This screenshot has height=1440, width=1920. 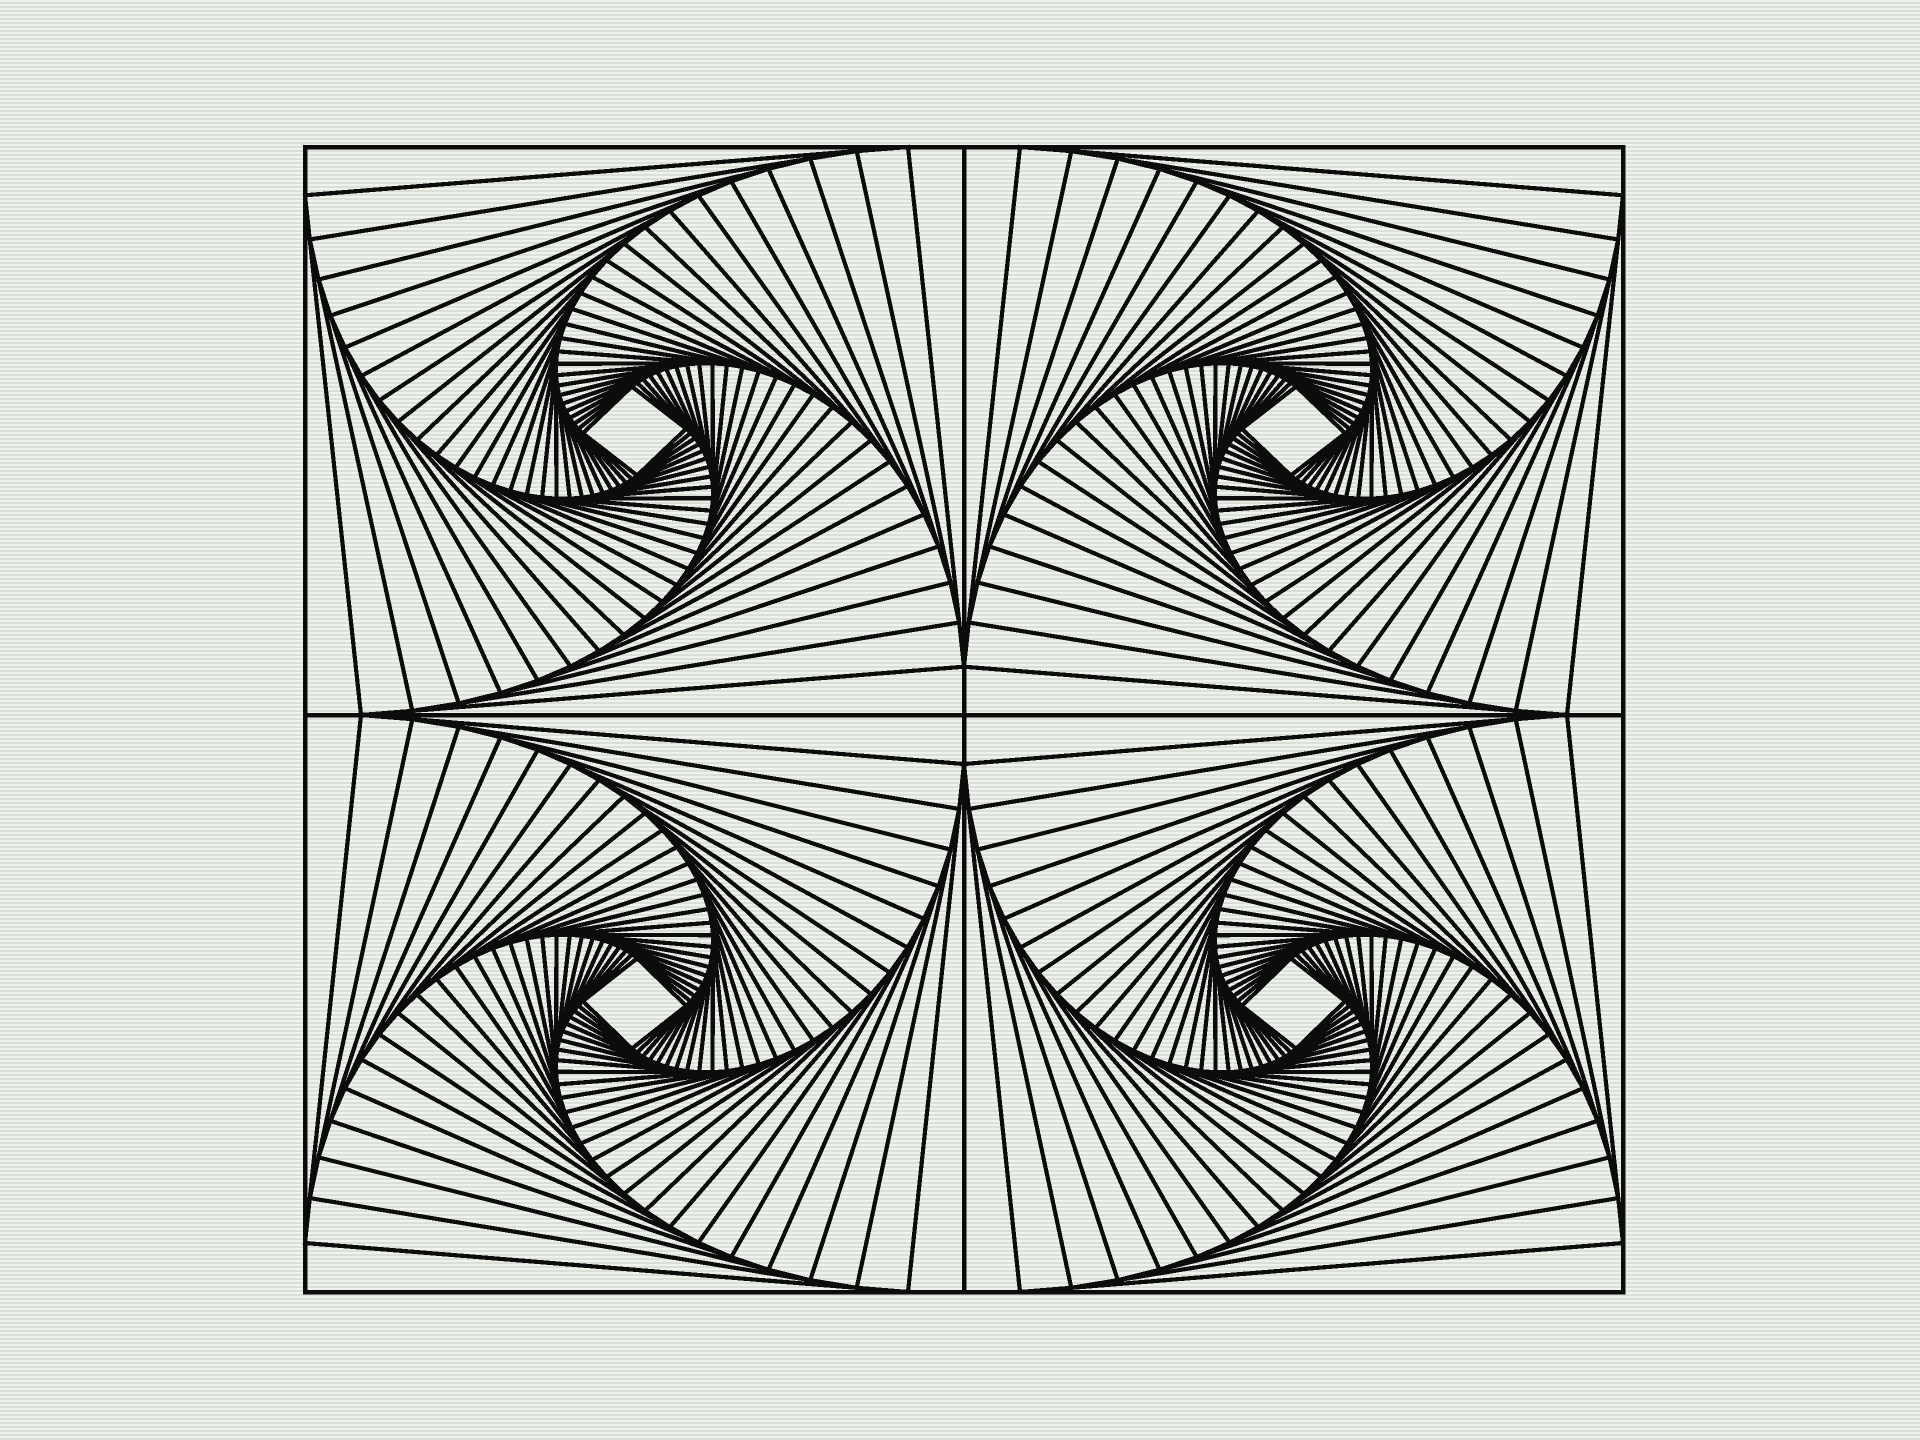 I want to click on spiral-panel-bottom-left, so click(x=634, y=1003).